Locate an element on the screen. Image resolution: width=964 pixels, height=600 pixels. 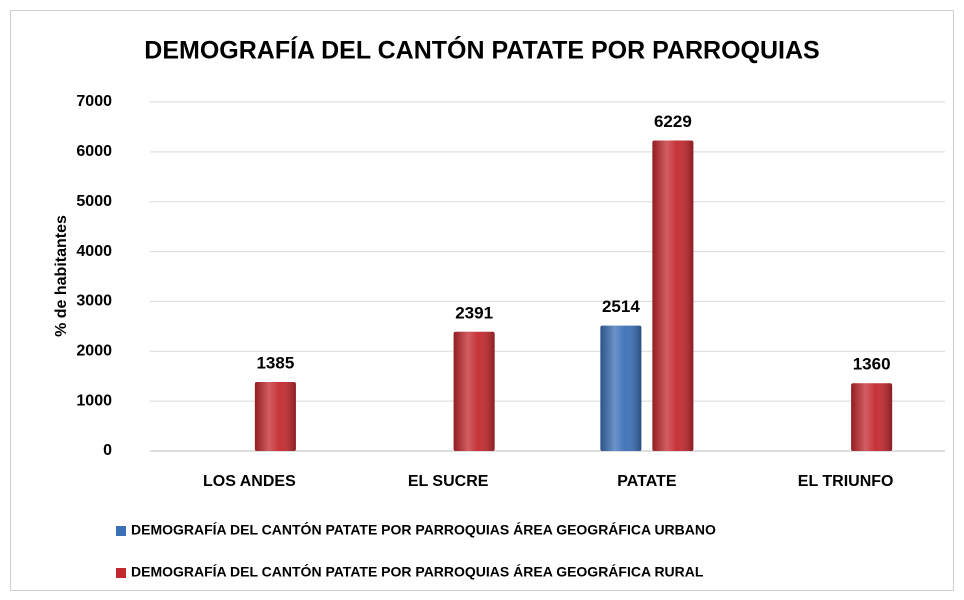
y-tick-label: 3000 is located at coordinates (94, 301).